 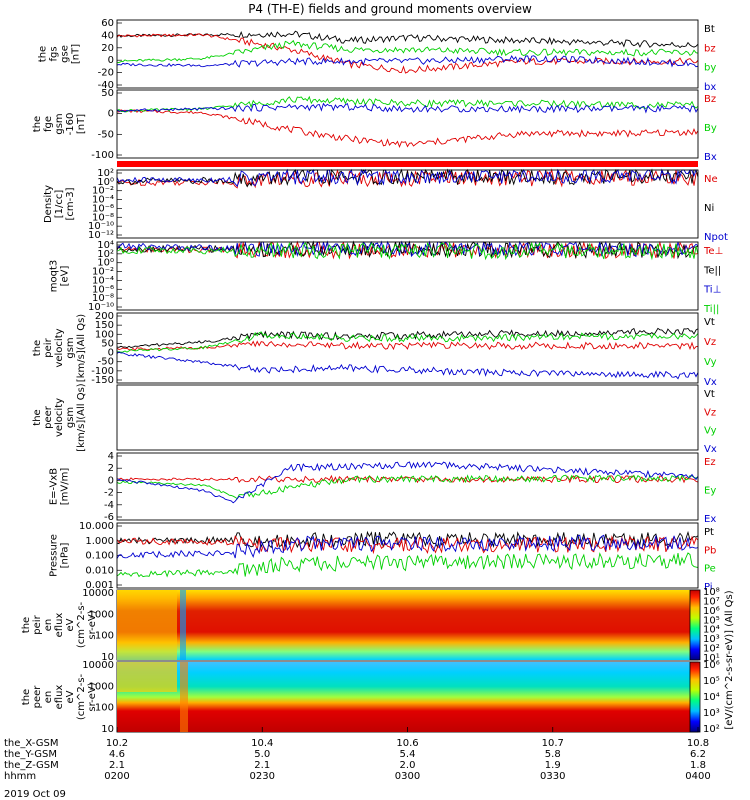 I want to click on legend-Vt: Vt, so click(x=709, y=394).